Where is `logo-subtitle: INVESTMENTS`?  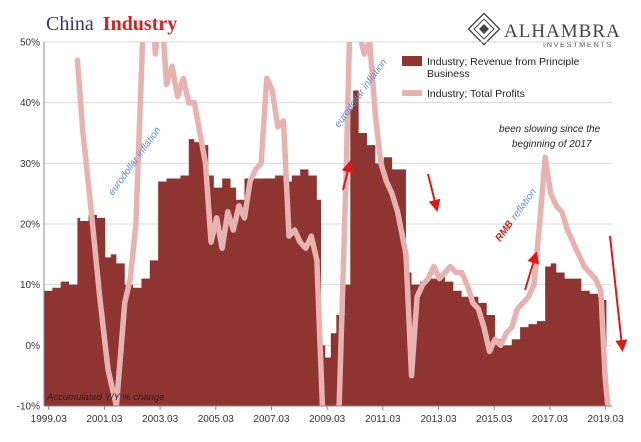 logo-subtitle: INVESTMENTS is located at coordinates (578, 44).